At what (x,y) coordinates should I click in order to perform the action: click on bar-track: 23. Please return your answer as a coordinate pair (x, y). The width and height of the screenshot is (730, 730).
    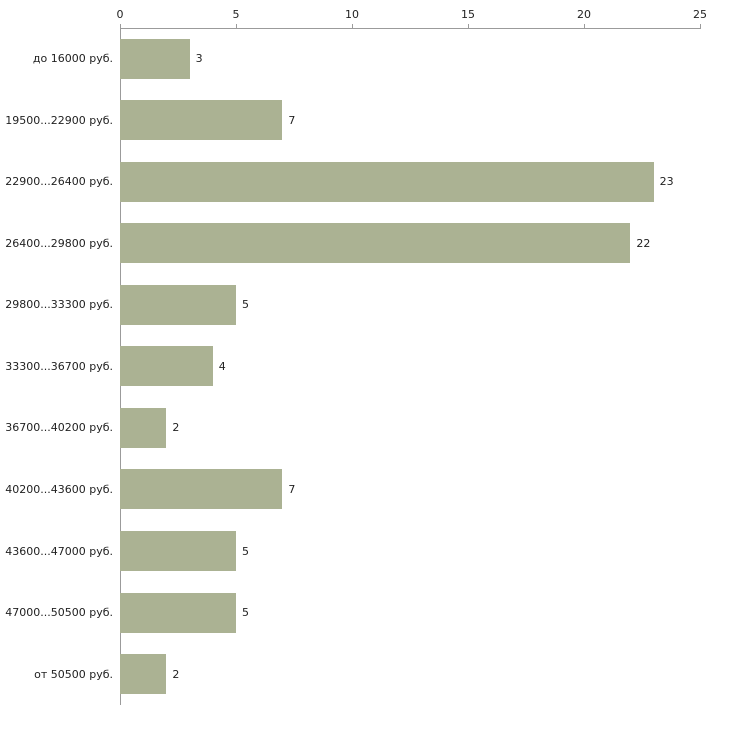
    Looking at the image, I should click on (425, 182).